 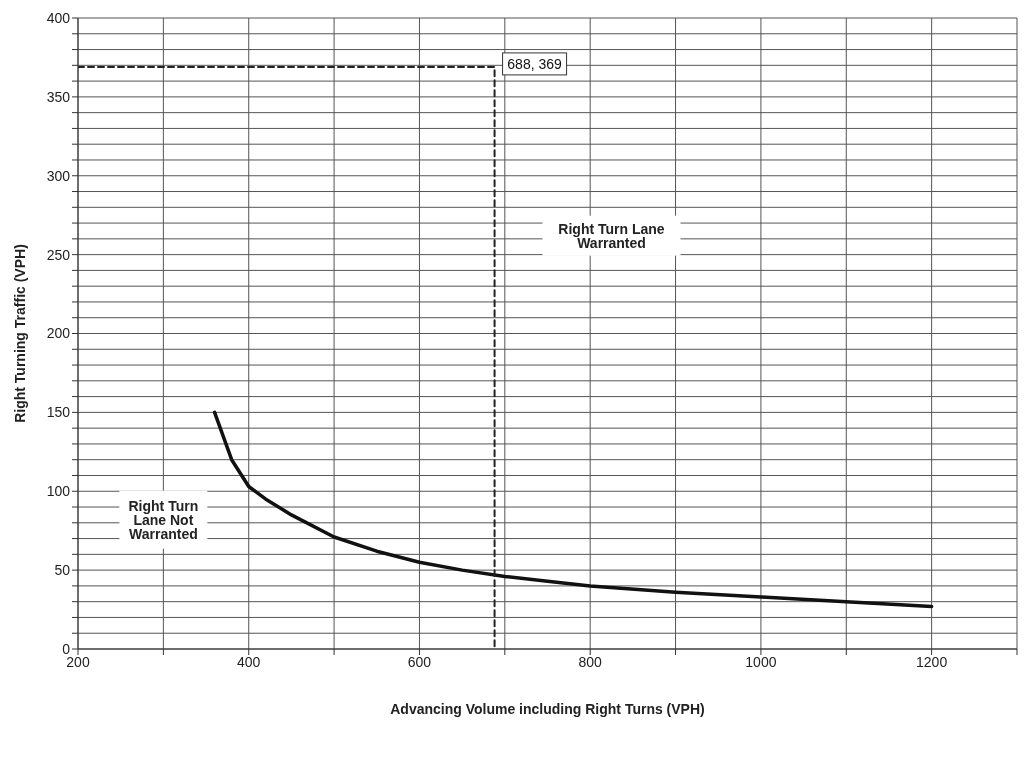 I want to click on x-tick-label: 600, so click(x=419, y=661).